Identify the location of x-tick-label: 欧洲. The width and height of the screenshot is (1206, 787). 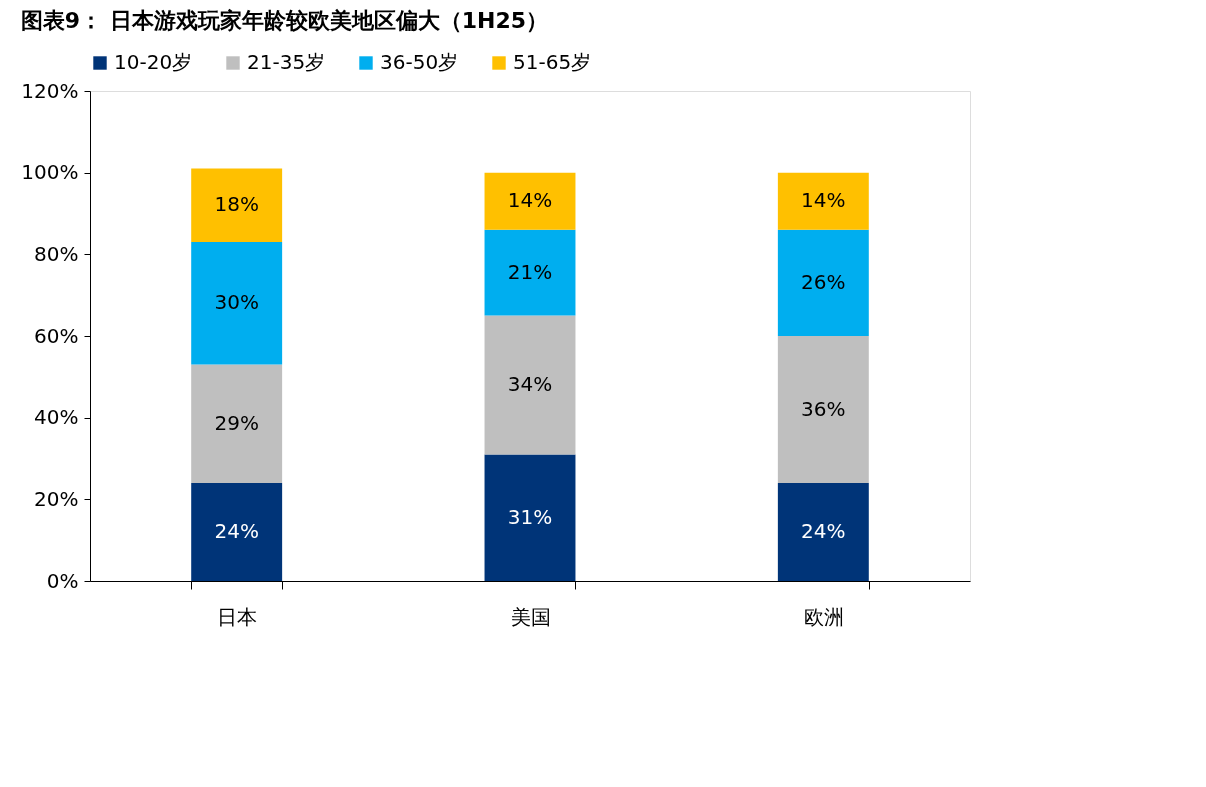
(823, 616).